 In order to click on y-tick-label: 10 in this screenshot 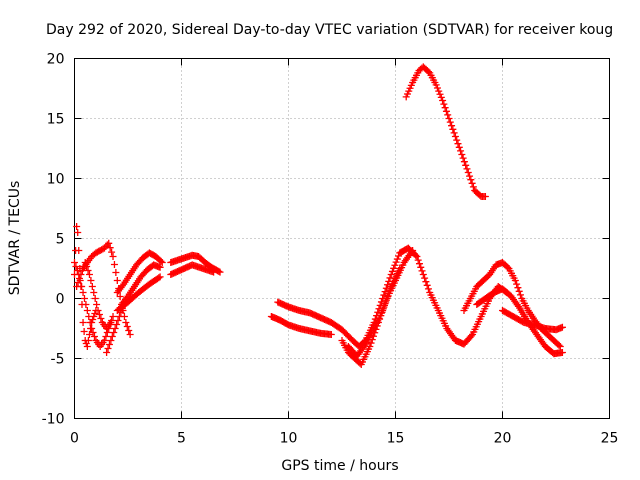, I will do `click(56, 180)`.